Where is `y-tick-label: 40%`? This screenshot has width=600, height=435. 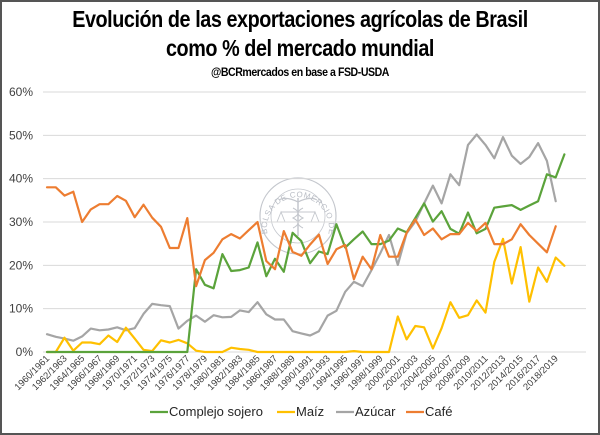
y-tick-label: 40% is located at coordinates (21, 179).